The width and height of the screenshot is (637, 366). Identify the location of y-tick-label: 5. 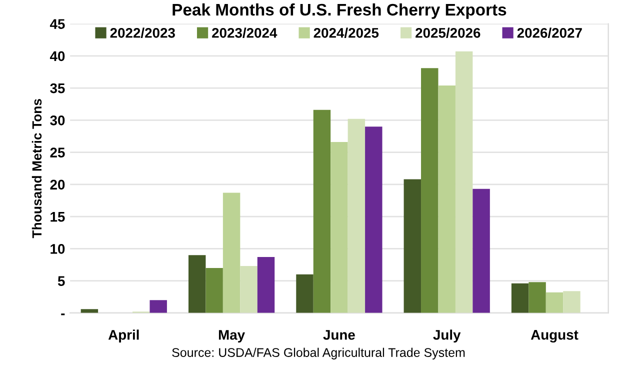
(61, 281).